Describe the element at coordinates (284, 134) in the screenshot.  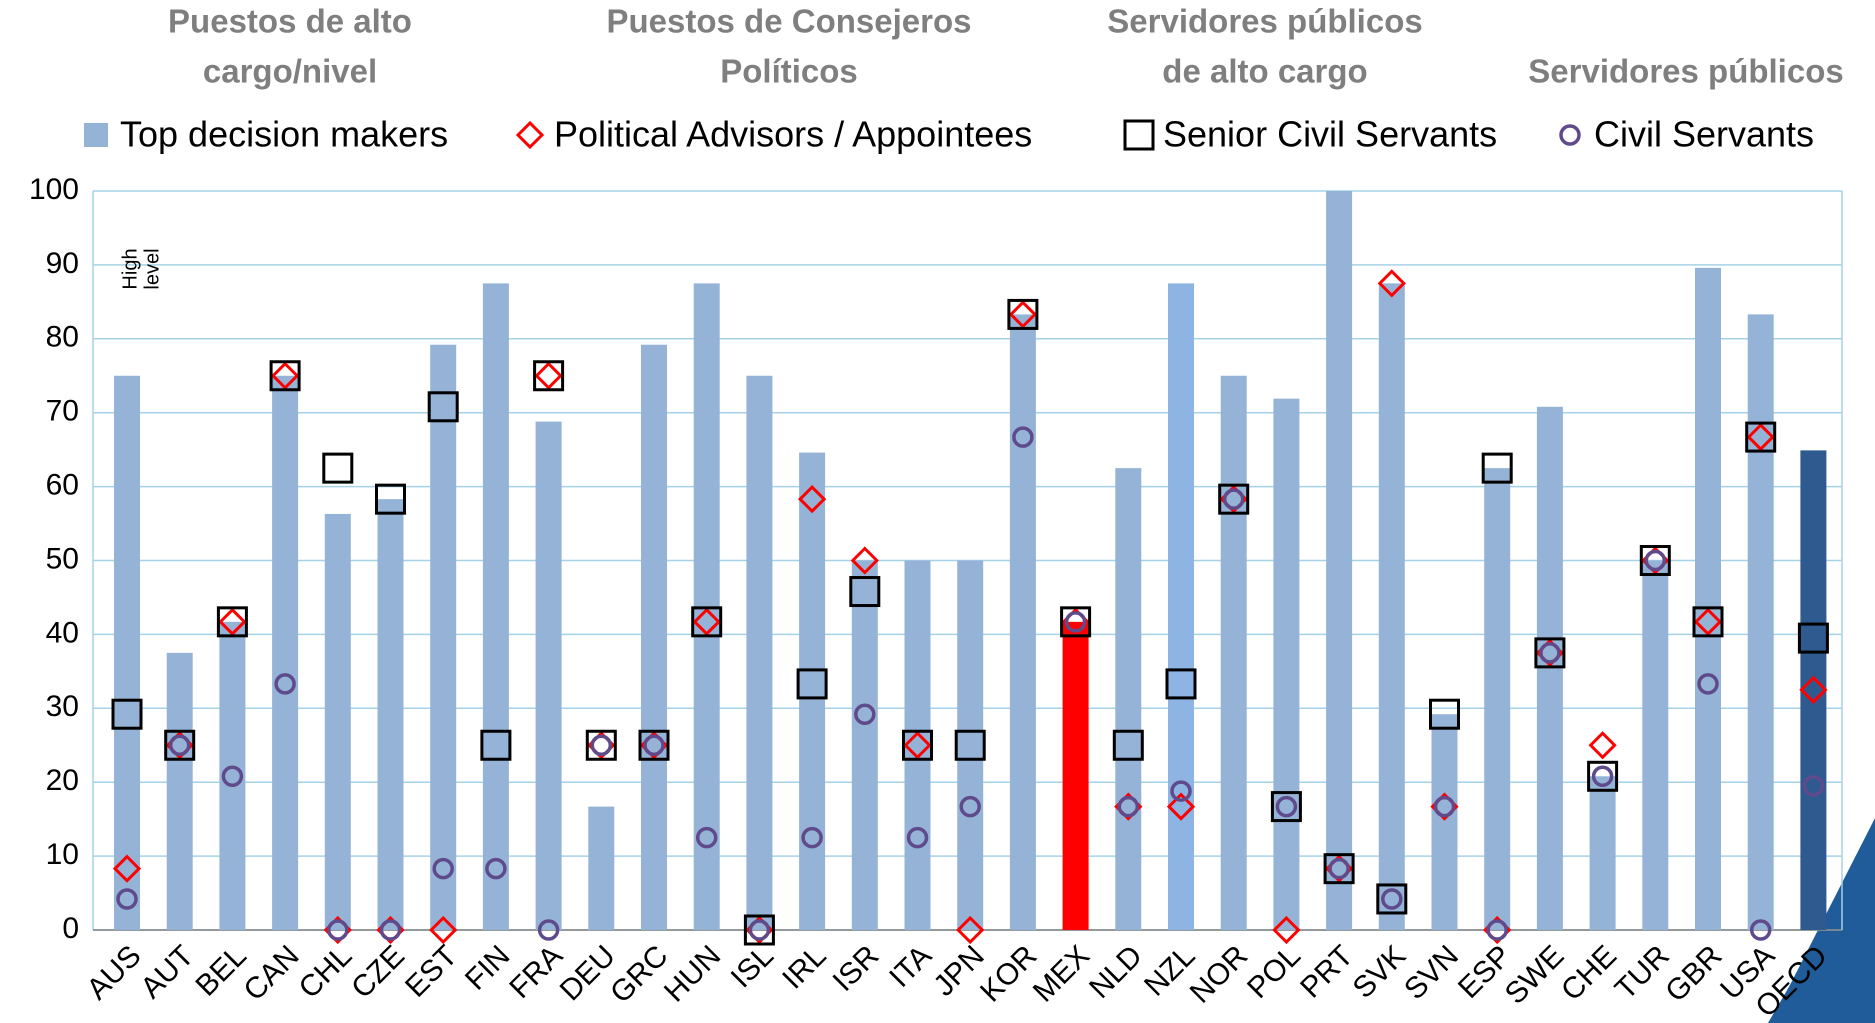
I see `legend-label: Top decision makers` at that location.